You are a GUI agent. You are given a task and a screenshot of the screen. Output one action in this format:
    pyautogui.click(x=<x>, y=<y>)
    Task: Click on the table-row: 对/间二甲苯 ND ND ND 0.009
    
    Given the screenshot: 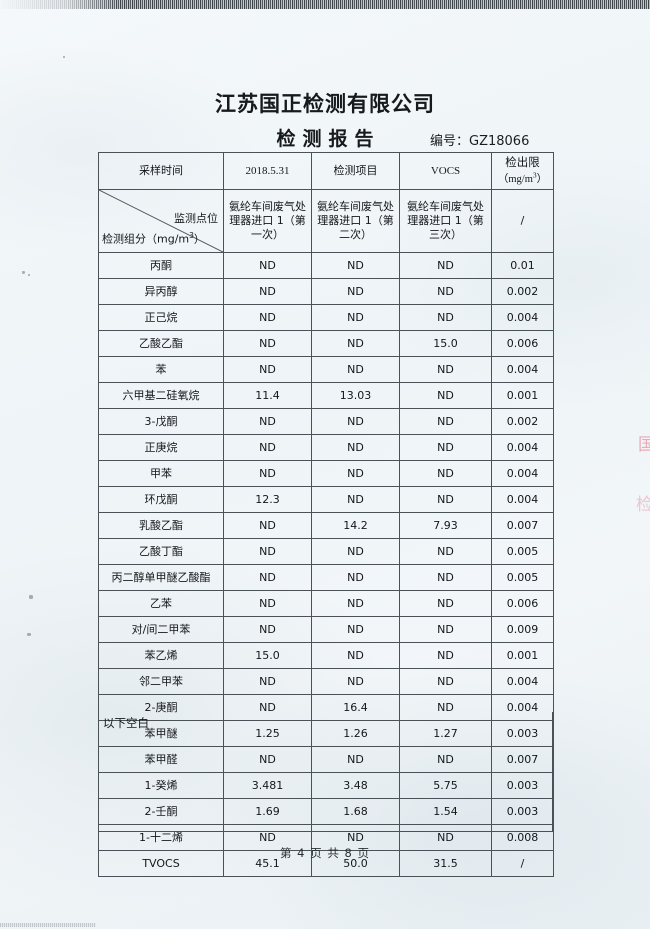 What is the action you would take?
    pyautogui.click(x=326, y=630)
    